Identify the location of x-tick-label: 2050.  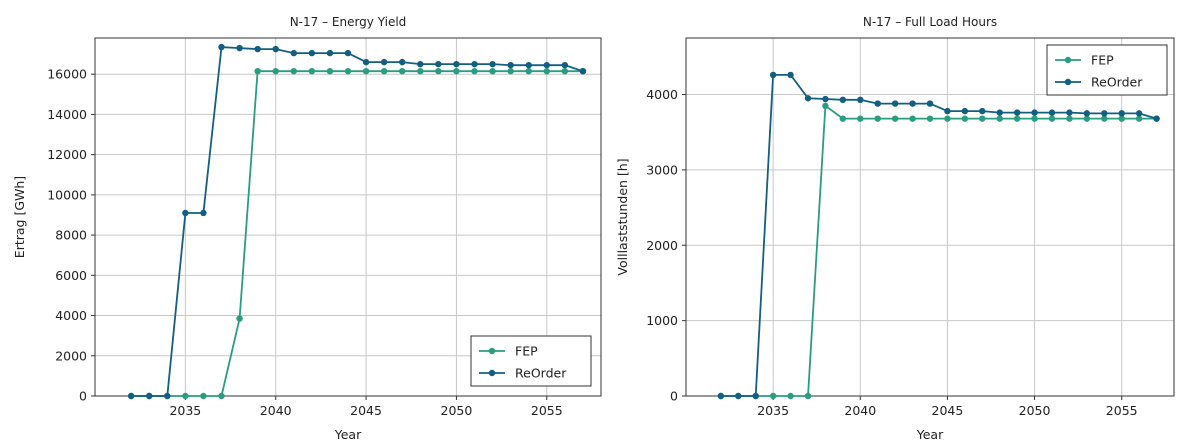
(1035, 410).